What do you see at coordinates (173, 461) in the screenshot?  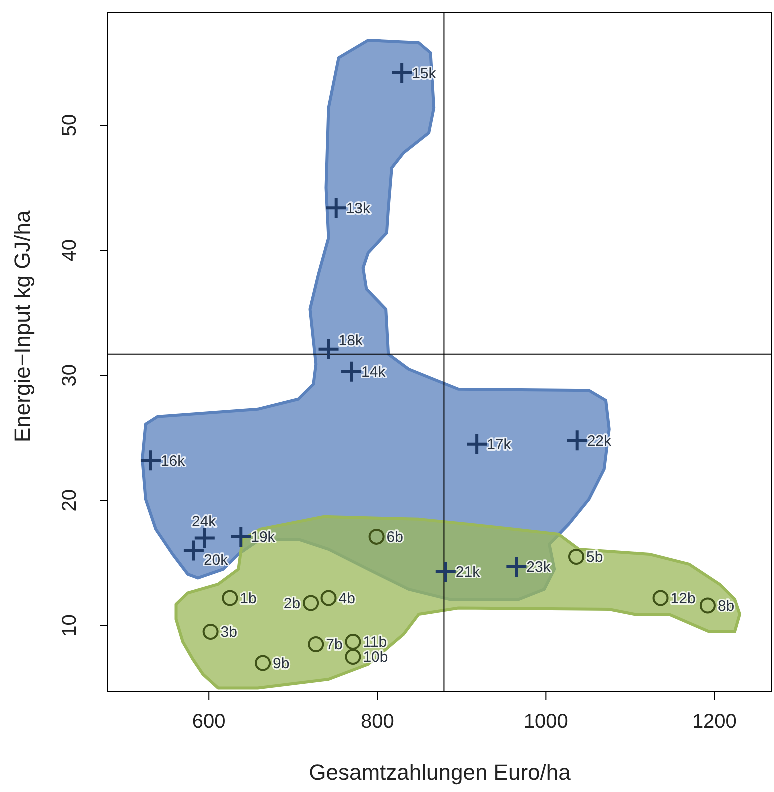 I see `annotation: 16k` at bounding box center [173, 461].